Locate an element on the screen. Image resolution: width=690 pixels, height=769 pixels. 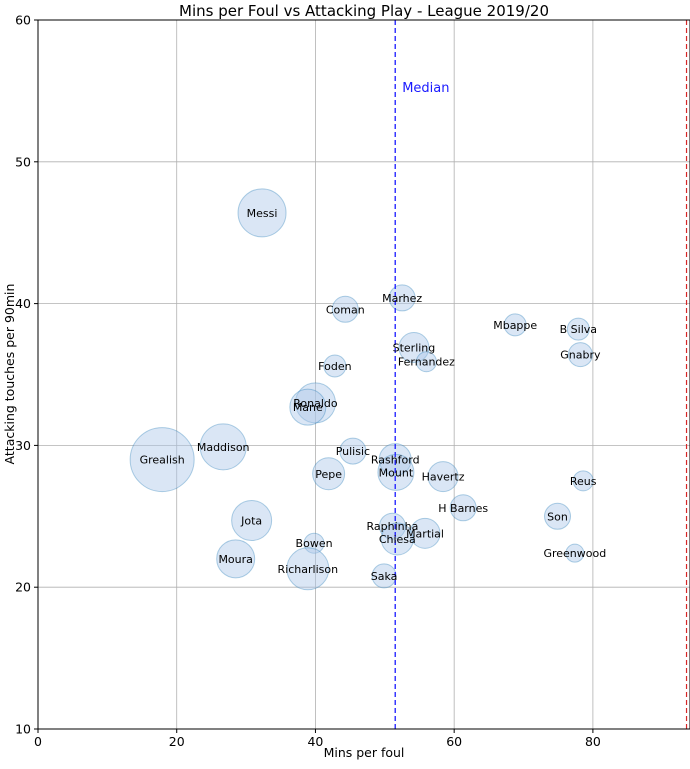
point-label: Son is located at coordinates (557, 516).